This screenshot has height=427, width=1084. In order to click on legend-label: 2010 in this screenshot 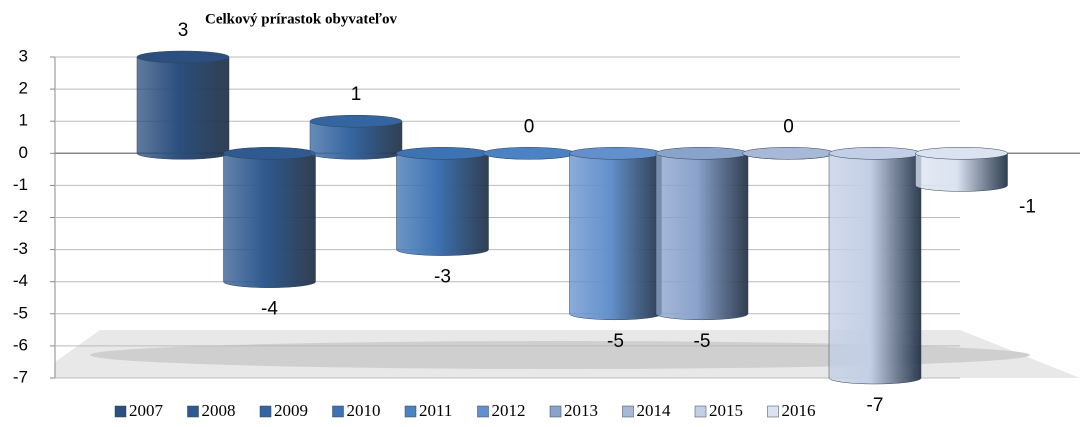, I will do `click(364, 410)`.